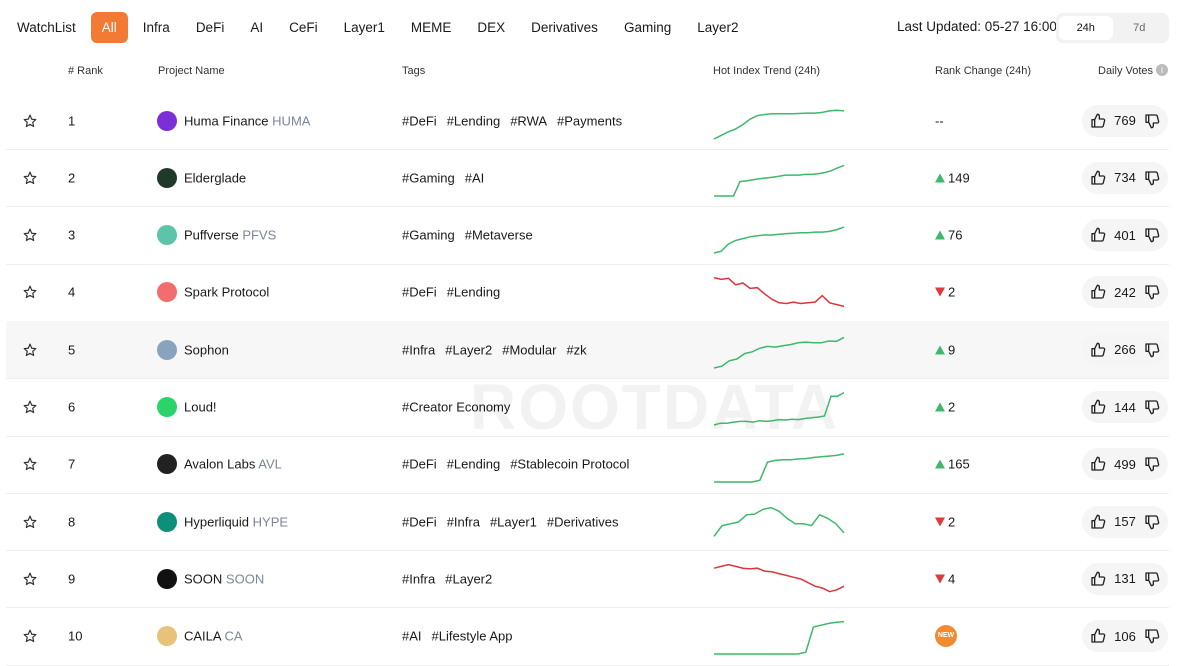  I want to click on project-name: Hyperliquid, so click(217, 522).